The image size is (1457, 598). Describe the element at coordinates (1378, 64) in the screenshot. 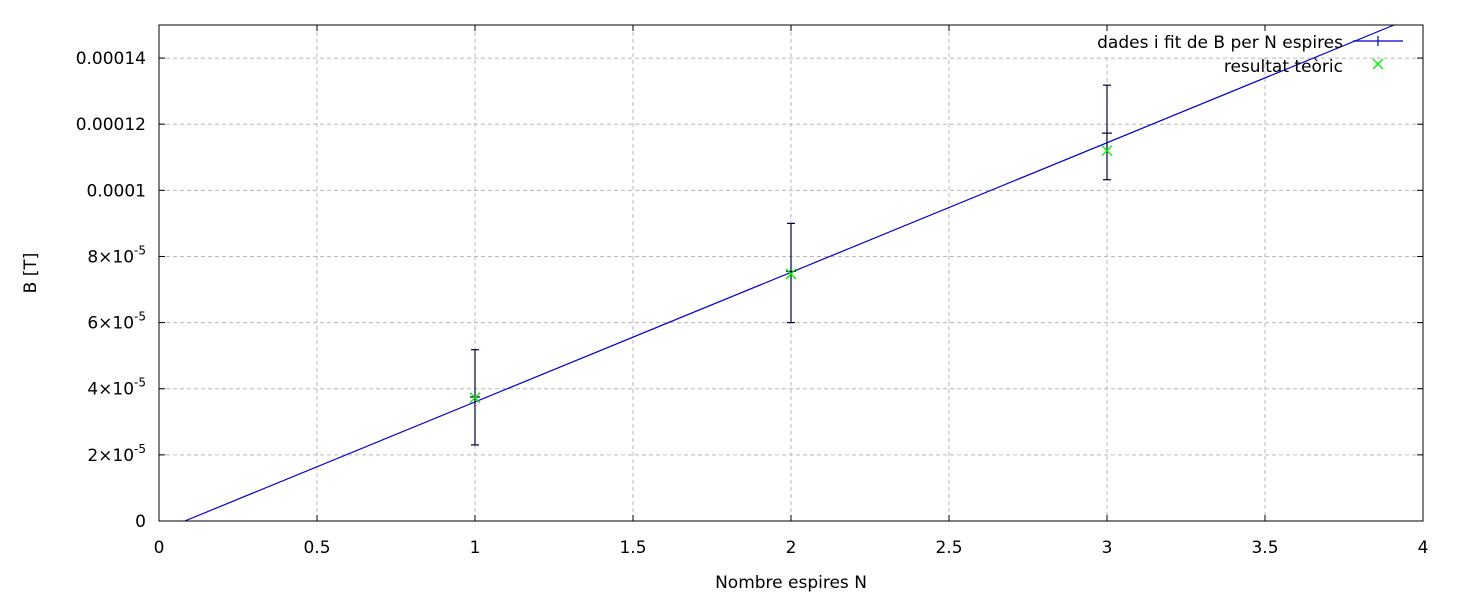

I see `legend-x-sample` at that location.